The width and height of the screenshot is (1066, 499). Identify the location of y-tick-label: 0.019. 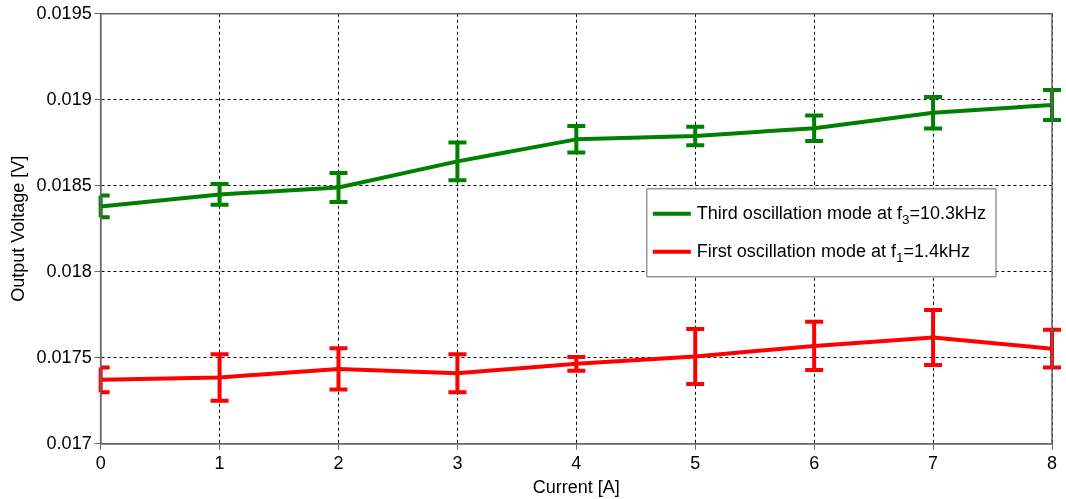
(69, 98).